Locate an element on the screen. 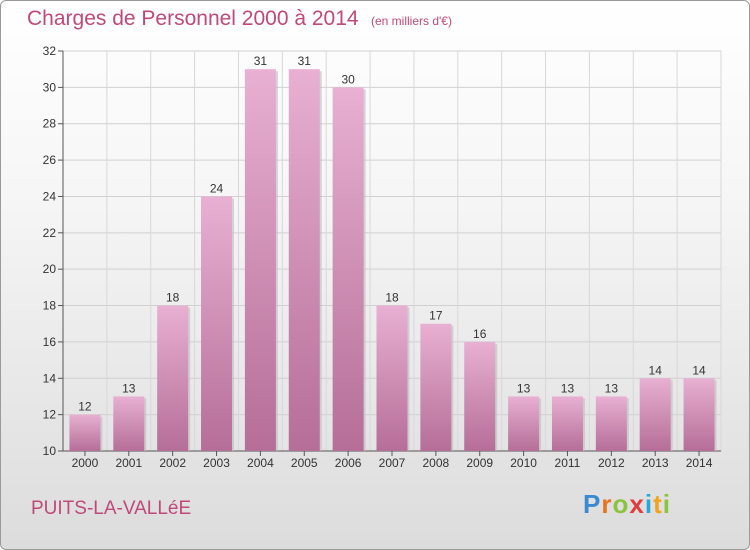 This screenshot has height=550, width=750. x-tick-label: 2004 is located at coordinates (260, 463).